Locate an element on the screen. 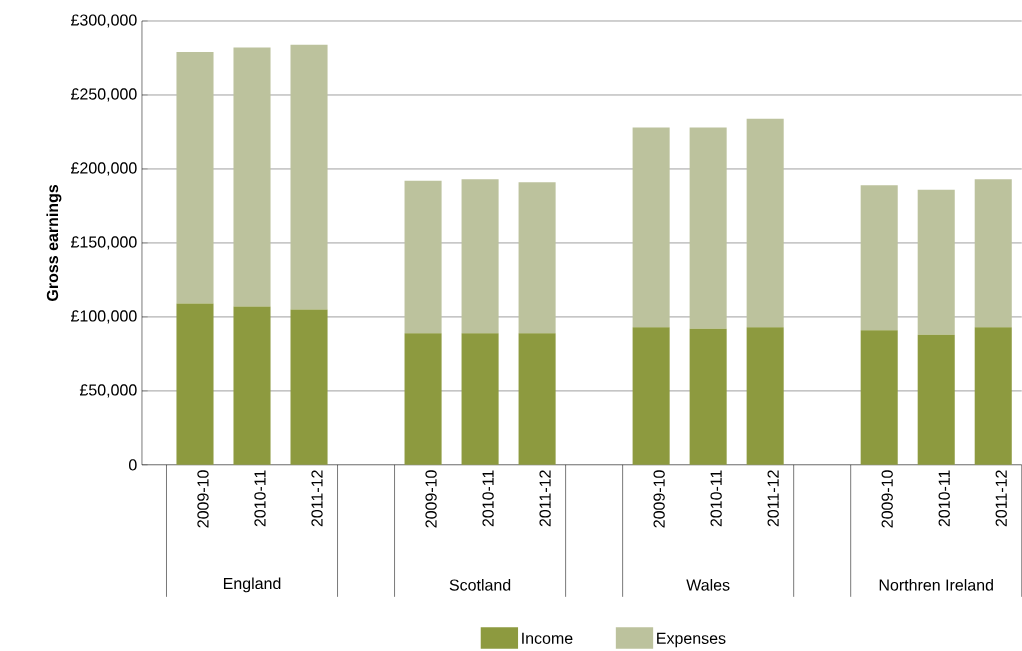 The width and height of the screenshot is (1022, 651). y-tick-label: £50,000 is located at coordinates (108, 391).